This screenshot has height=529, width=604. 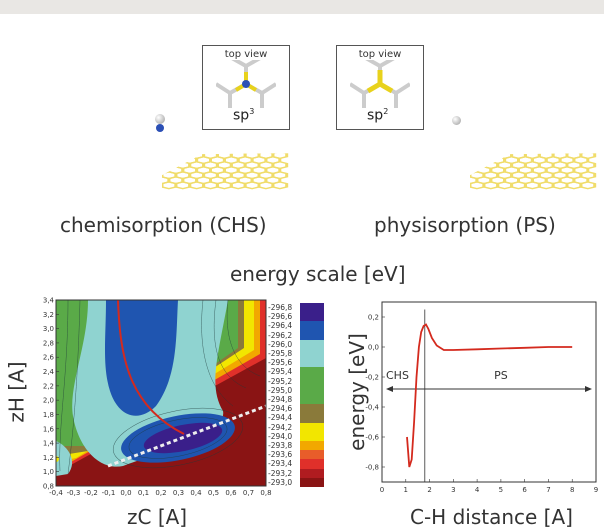 I want to click on chart-xtick: 1, so click(x=406, y=490).